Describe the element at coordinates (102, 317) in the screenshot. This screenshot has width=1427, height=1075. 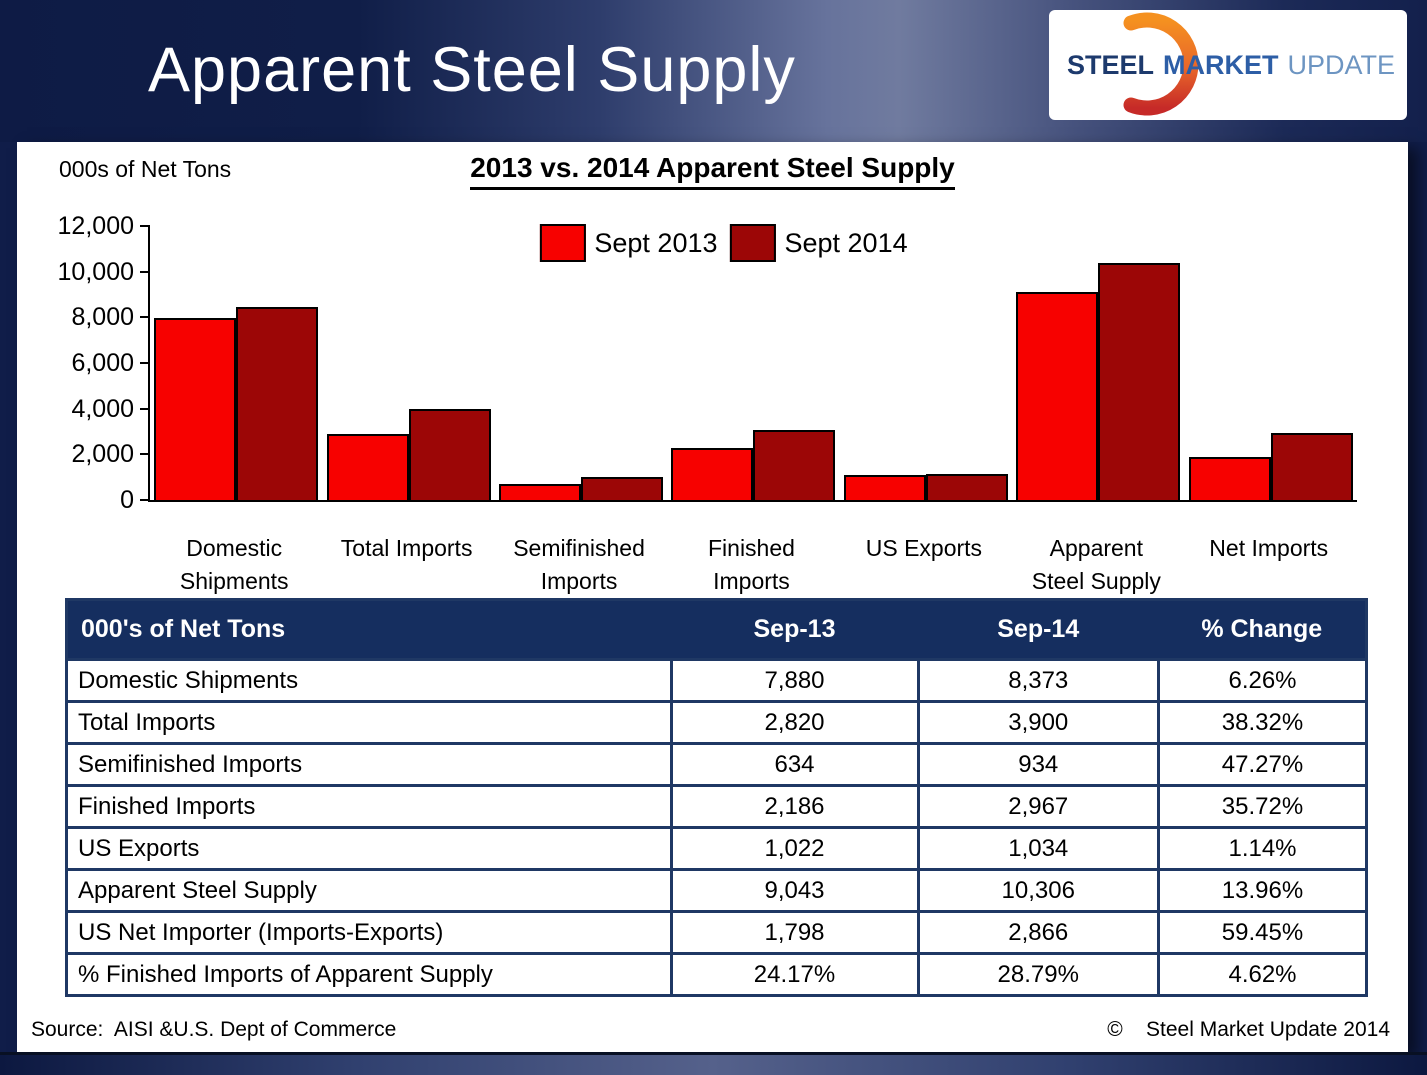
I see `y-axis-tick-label: 8,000` at that location.